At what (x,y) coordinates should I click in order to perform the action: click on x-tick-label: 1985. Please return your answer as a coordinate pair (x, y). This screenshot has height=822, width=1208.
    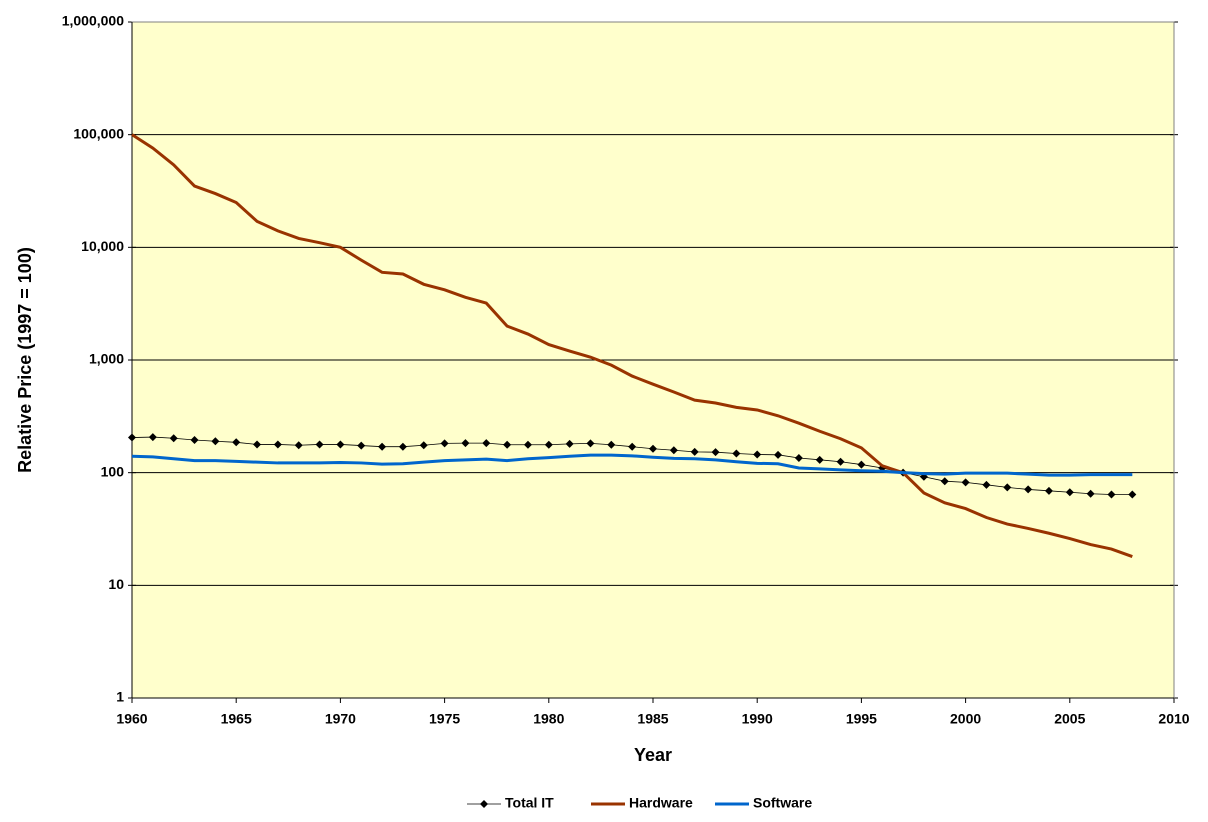
    Looking at the image, I should click on (652, 719).